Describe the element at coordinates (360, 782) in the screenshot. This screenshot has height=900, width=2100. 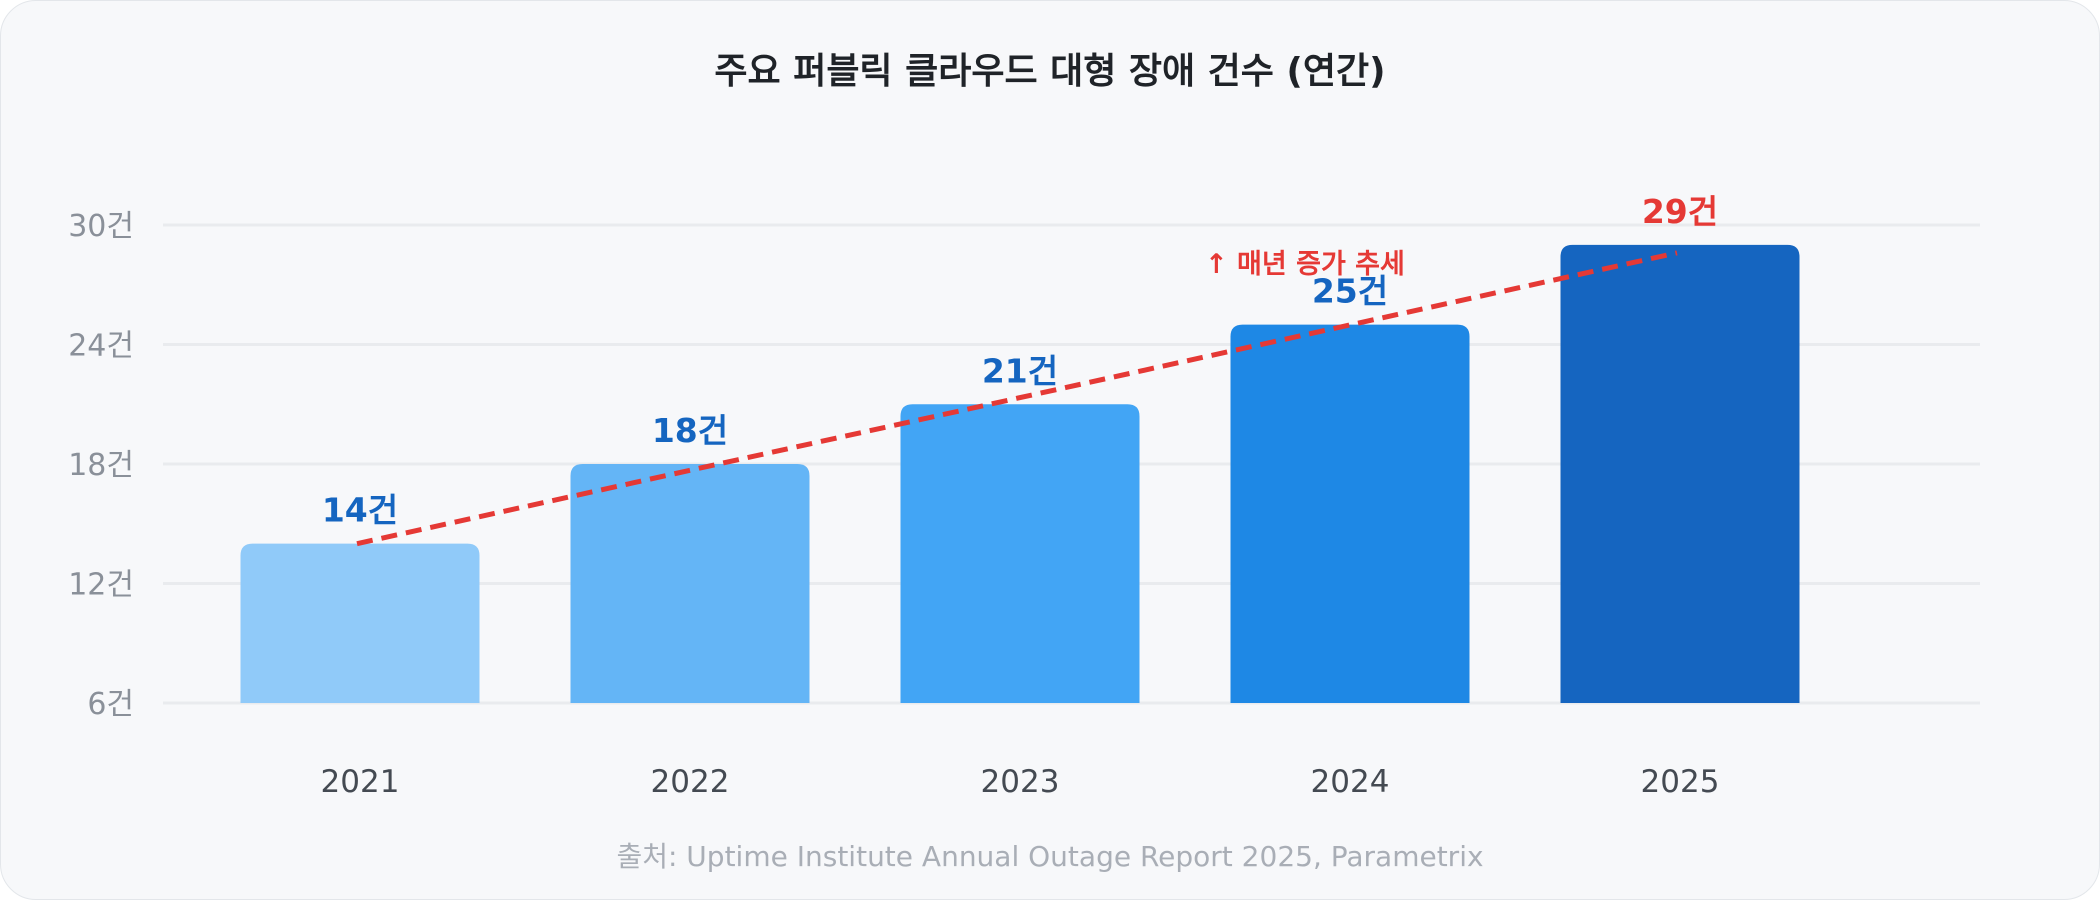
I see `x-tick-label: 2021` at that location.